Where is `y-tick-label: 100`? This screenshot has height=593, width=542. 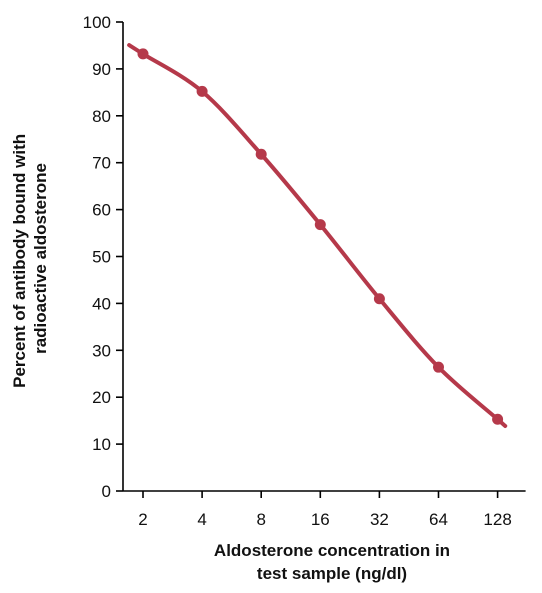
y-tick-label: 100 is located at coordinates (97, 22).